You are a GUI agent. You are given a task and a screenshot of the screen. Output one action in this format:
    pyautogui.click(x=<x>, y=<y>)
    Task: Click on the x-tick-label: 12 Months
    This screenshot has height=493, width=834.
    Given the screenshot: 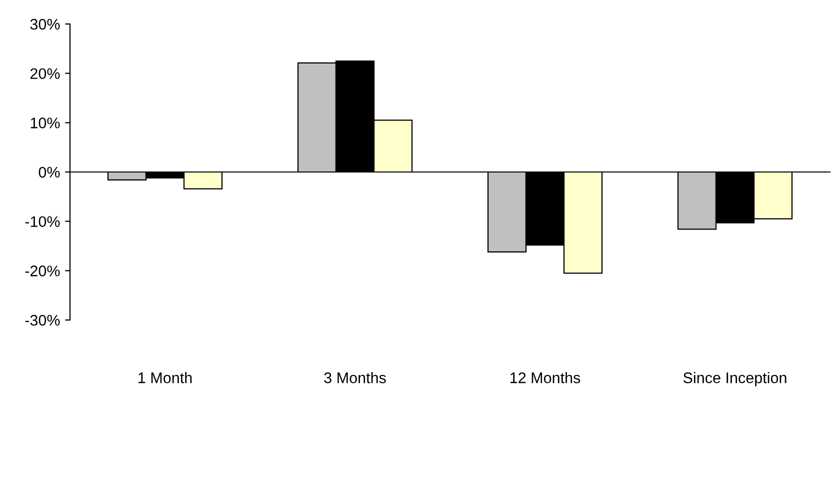 What is the action you would take?
    pyautogui.click(x=545, y=378)
    